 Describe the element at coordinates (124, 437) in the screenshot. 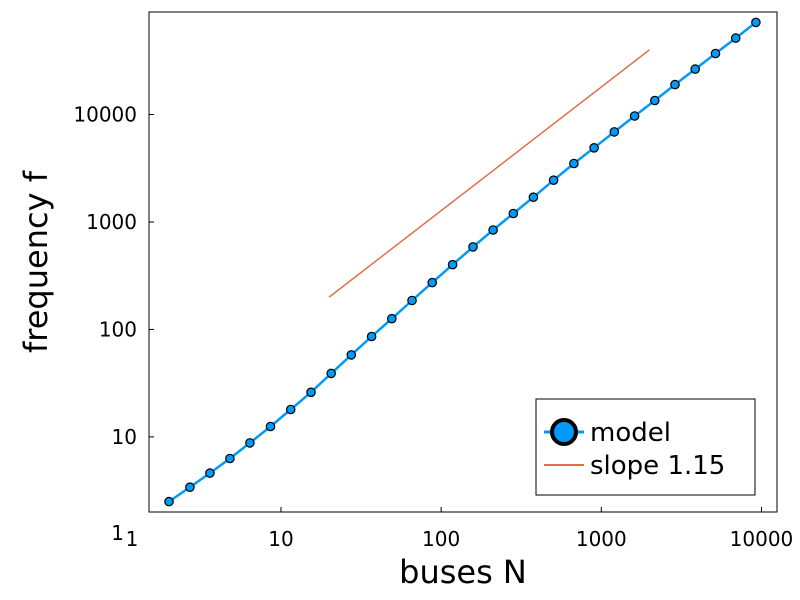

I see `y-tick-label: 10` at that location.